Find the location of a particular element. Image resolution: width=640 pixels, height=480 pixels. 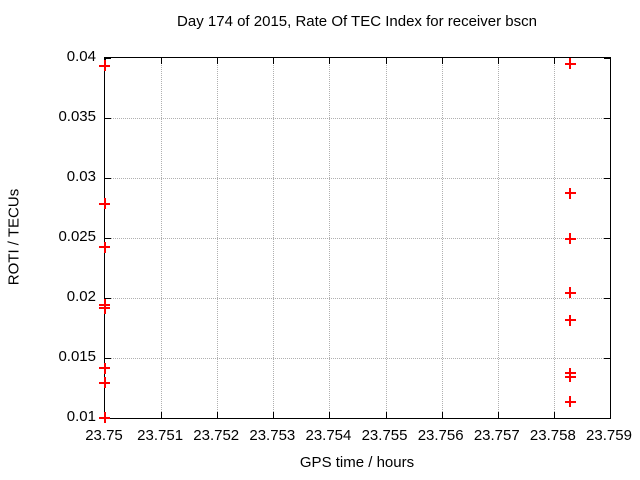

x-tick-label: 23.757 is located at coordinates (496, 435).